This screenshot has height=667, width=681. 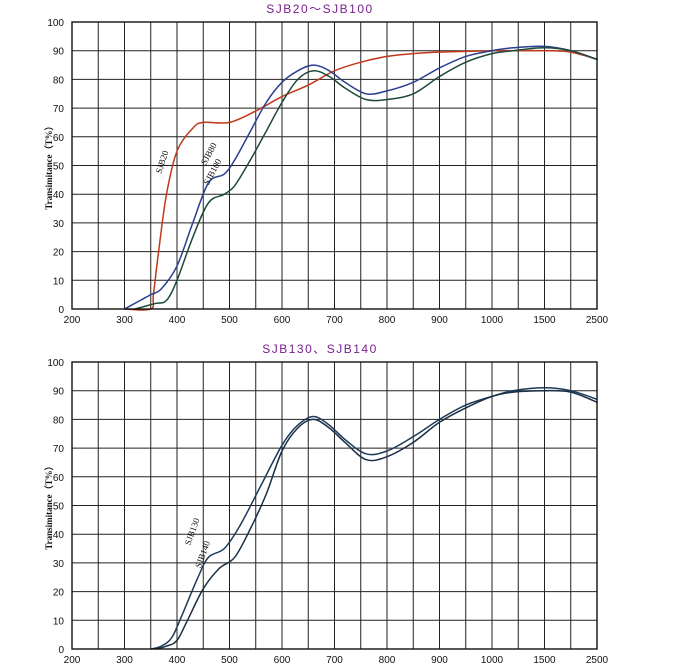 I want to click on curve-label-sjb20: SJB20, so click(x=162, y=162).